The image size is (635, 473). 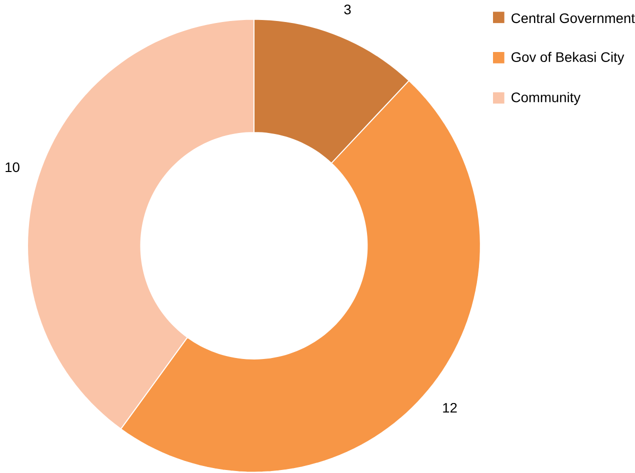 What do you see at coordinates (347, 9) in the screenshot?
I see `data-label: 3` at bounding box center [347, 9].